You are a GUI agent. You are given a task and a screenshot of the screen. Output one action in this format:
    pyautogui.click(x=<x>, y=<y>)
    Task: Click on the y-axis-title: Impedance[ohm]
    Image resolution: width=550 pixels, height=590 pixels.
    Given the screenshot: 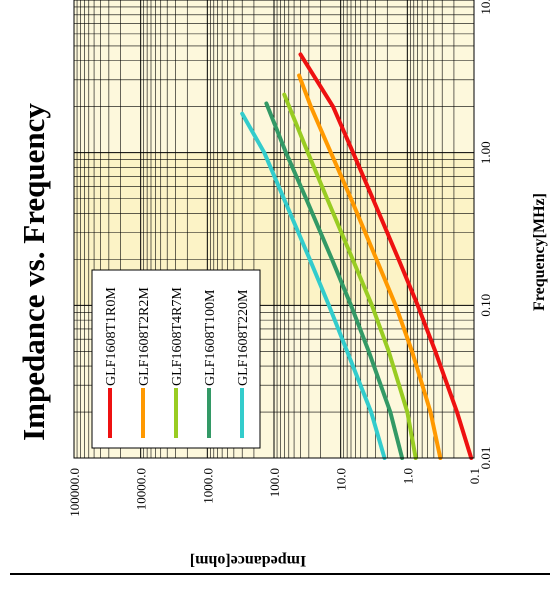 What is the action you would take?
    pyautogui.click(x=248, y=560)
    